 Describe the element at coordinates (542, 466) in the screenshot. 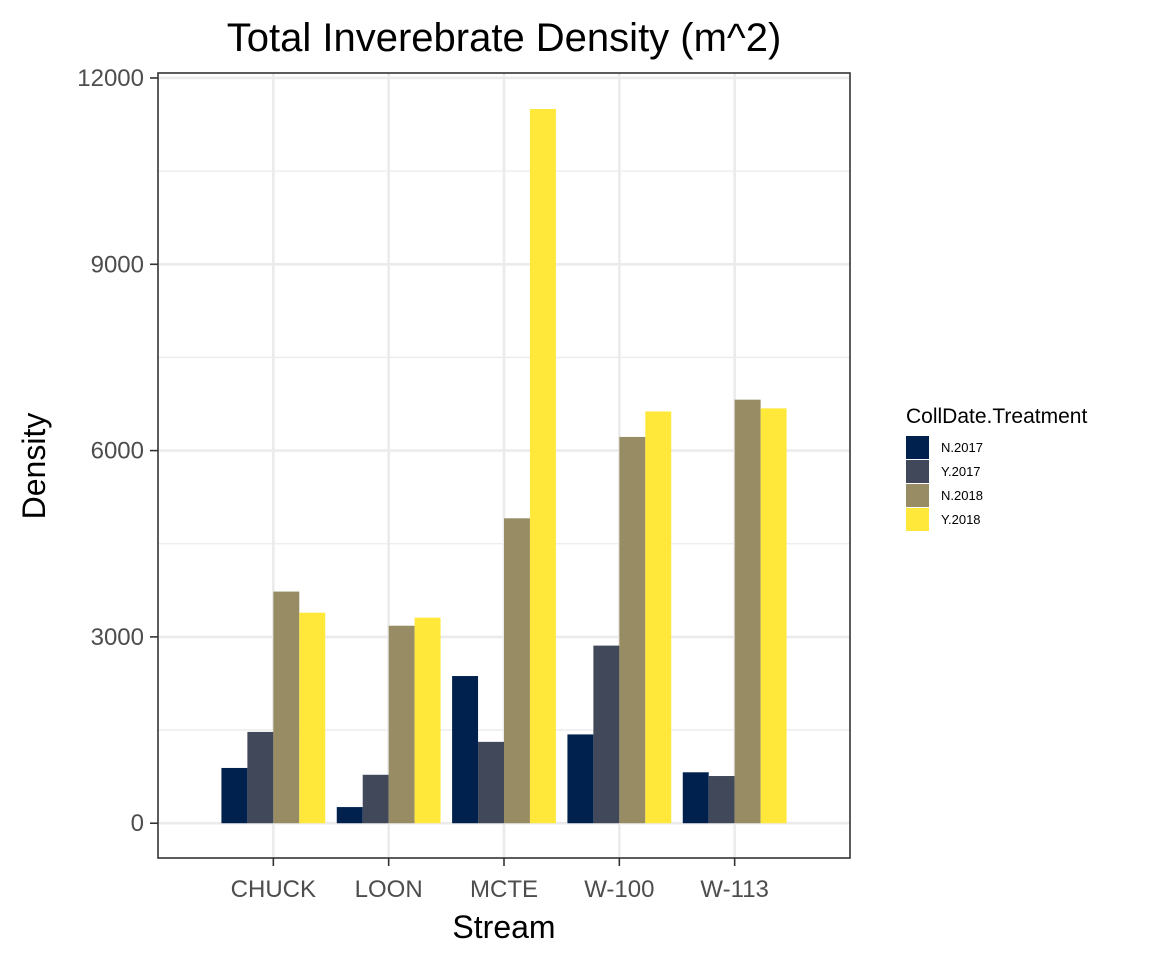

I see `bar-y-2018-mcte` at that location.